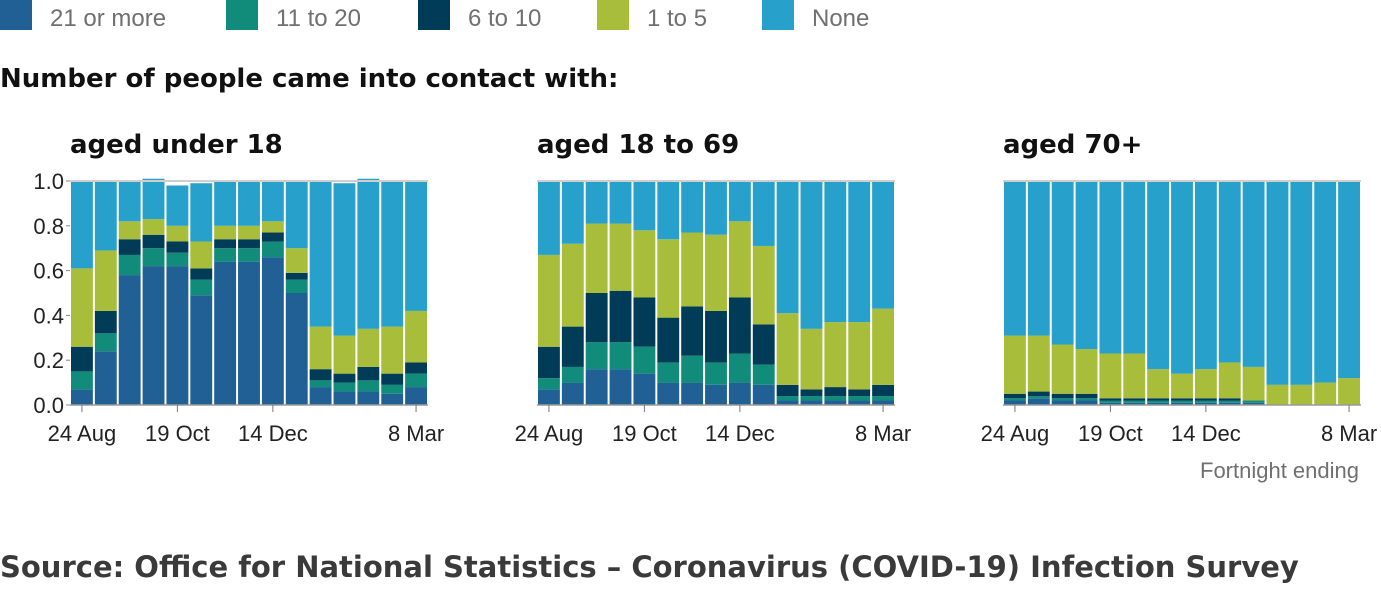  What do you see at coordinates (48, 360) in the screenshot?
I see `y-tick-label: 0.2` at bounding box center [48, 360].